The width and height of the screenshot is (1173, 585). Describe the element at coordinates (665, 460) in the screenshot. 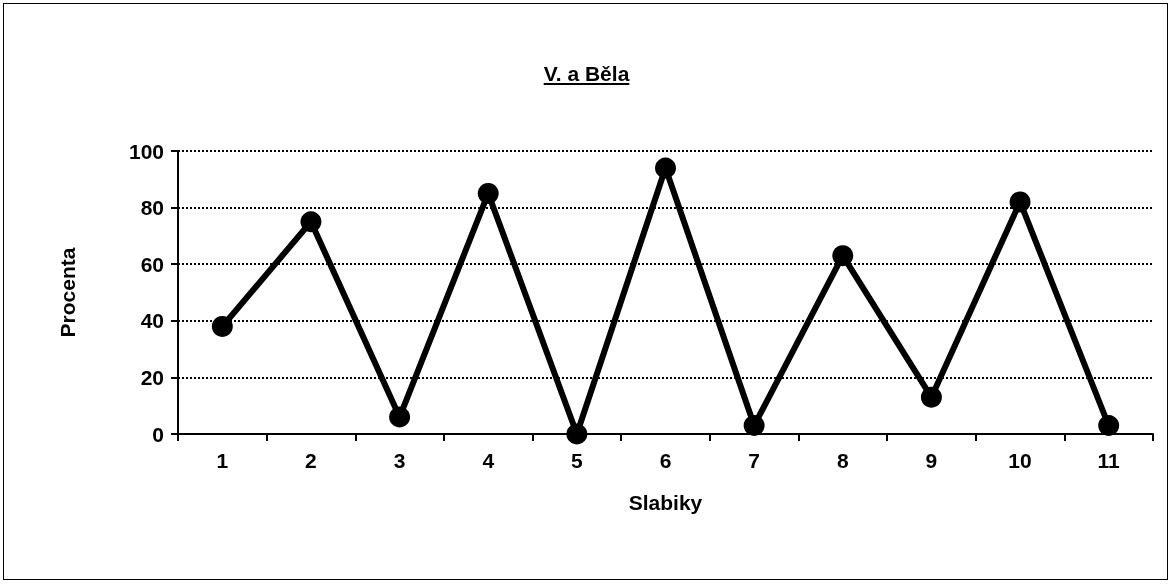

I see `x-tick-label: 6` at that location.